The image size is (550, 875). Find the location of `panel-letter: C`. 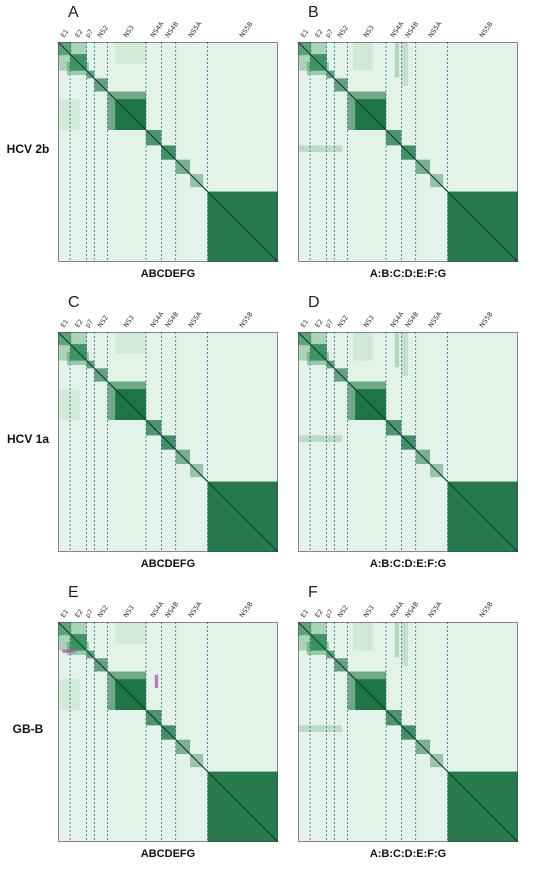

panel-letter: C is located at coordinates (74, 302).